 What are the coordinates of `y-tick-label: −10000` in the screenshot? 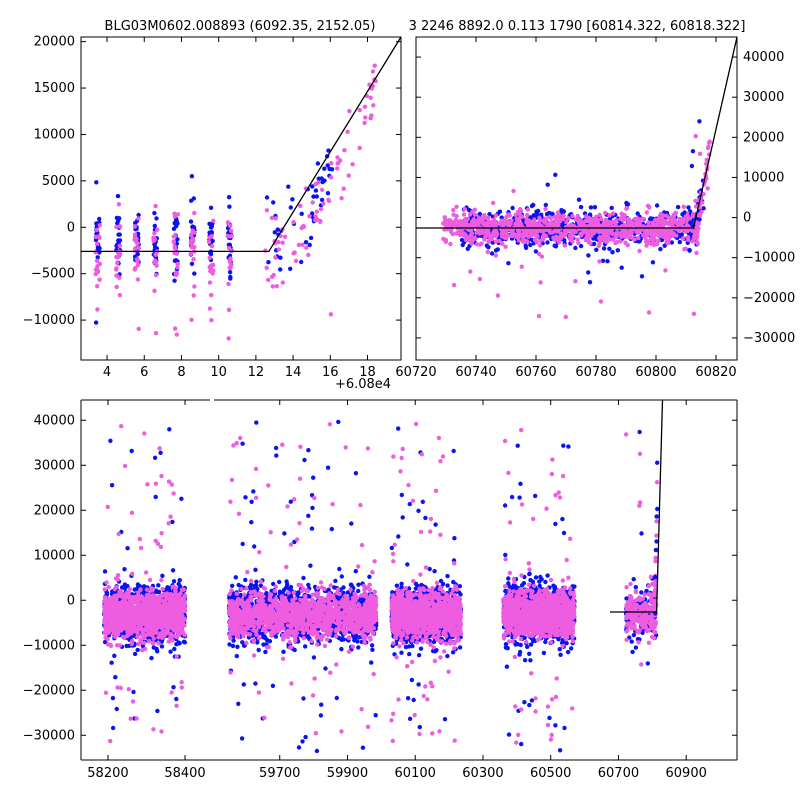 It's located at (49, 320).